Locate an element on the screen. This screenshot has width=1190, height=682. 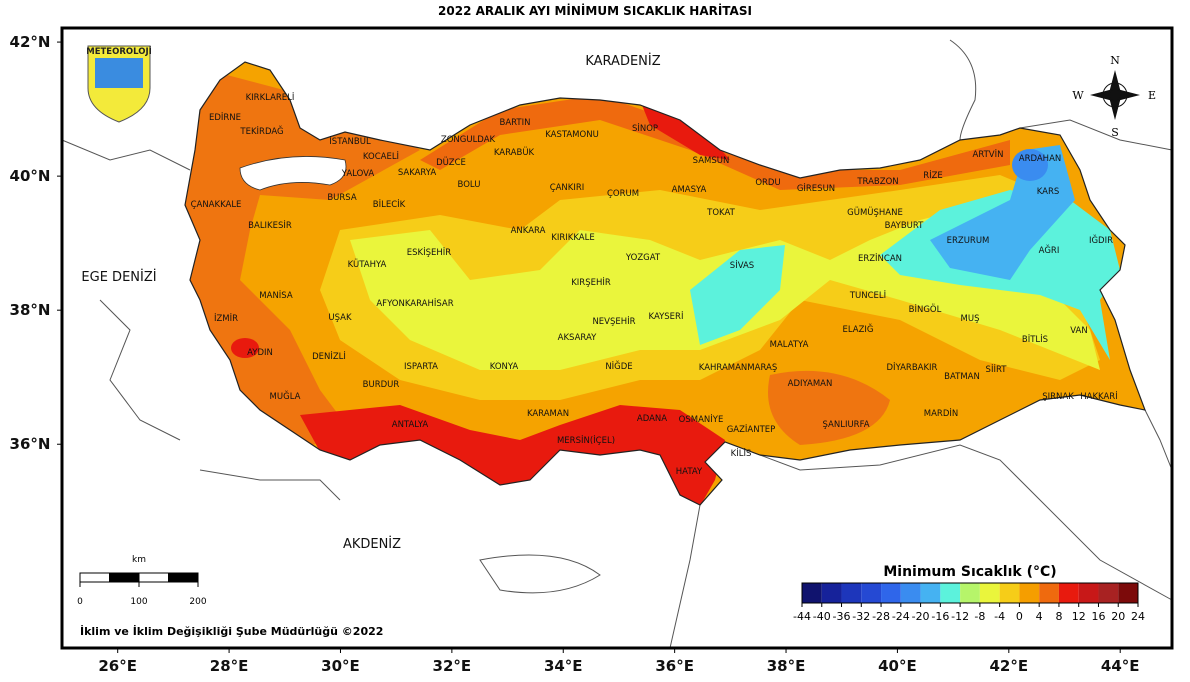
province-label: KIRIKKALE is located at coordinates (572, 238).